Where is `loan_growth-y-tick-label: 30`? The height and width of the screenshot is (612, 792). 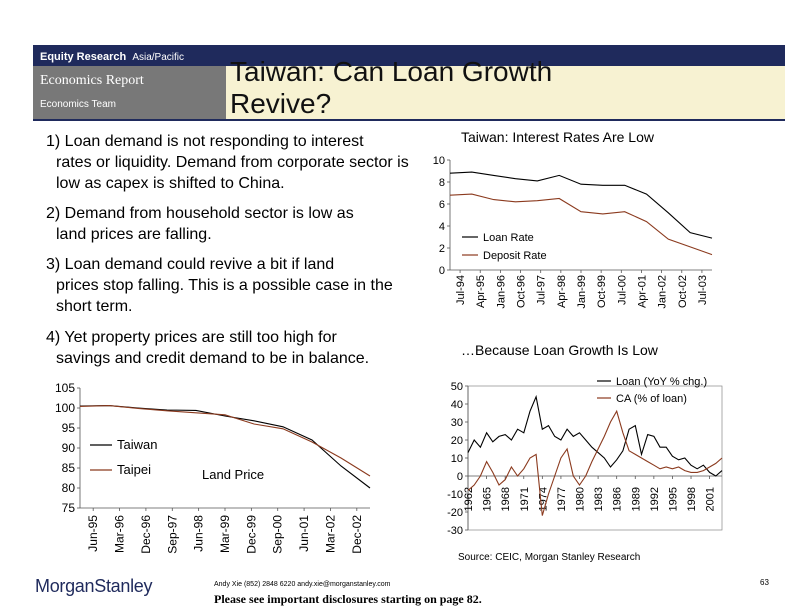 loan_growth-y-tick-label: 30 is located at coordinates (457, 423).